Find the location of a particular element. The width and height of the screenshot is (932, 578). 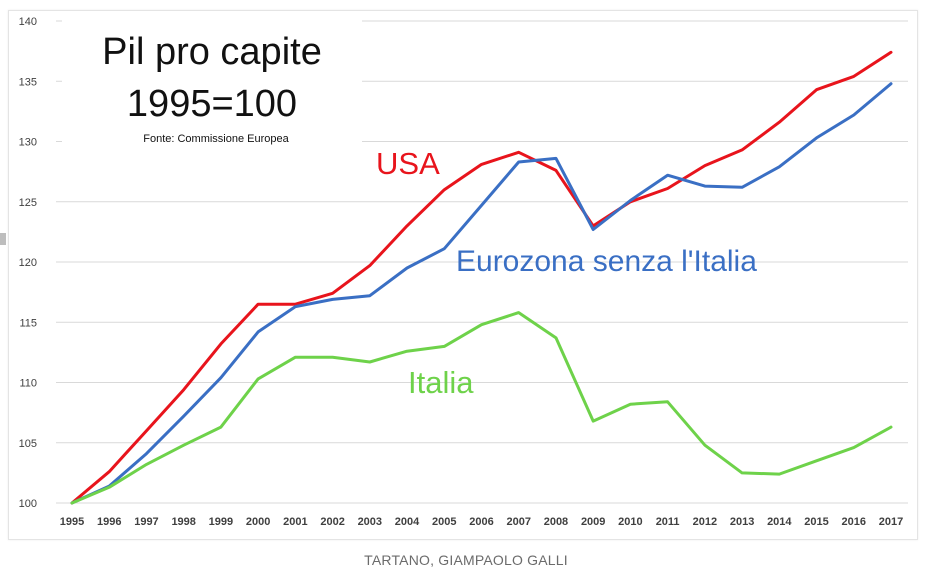

image-caption: TARTANO, GIAMPAOLO GALLI is located at coordinates (466, 560).